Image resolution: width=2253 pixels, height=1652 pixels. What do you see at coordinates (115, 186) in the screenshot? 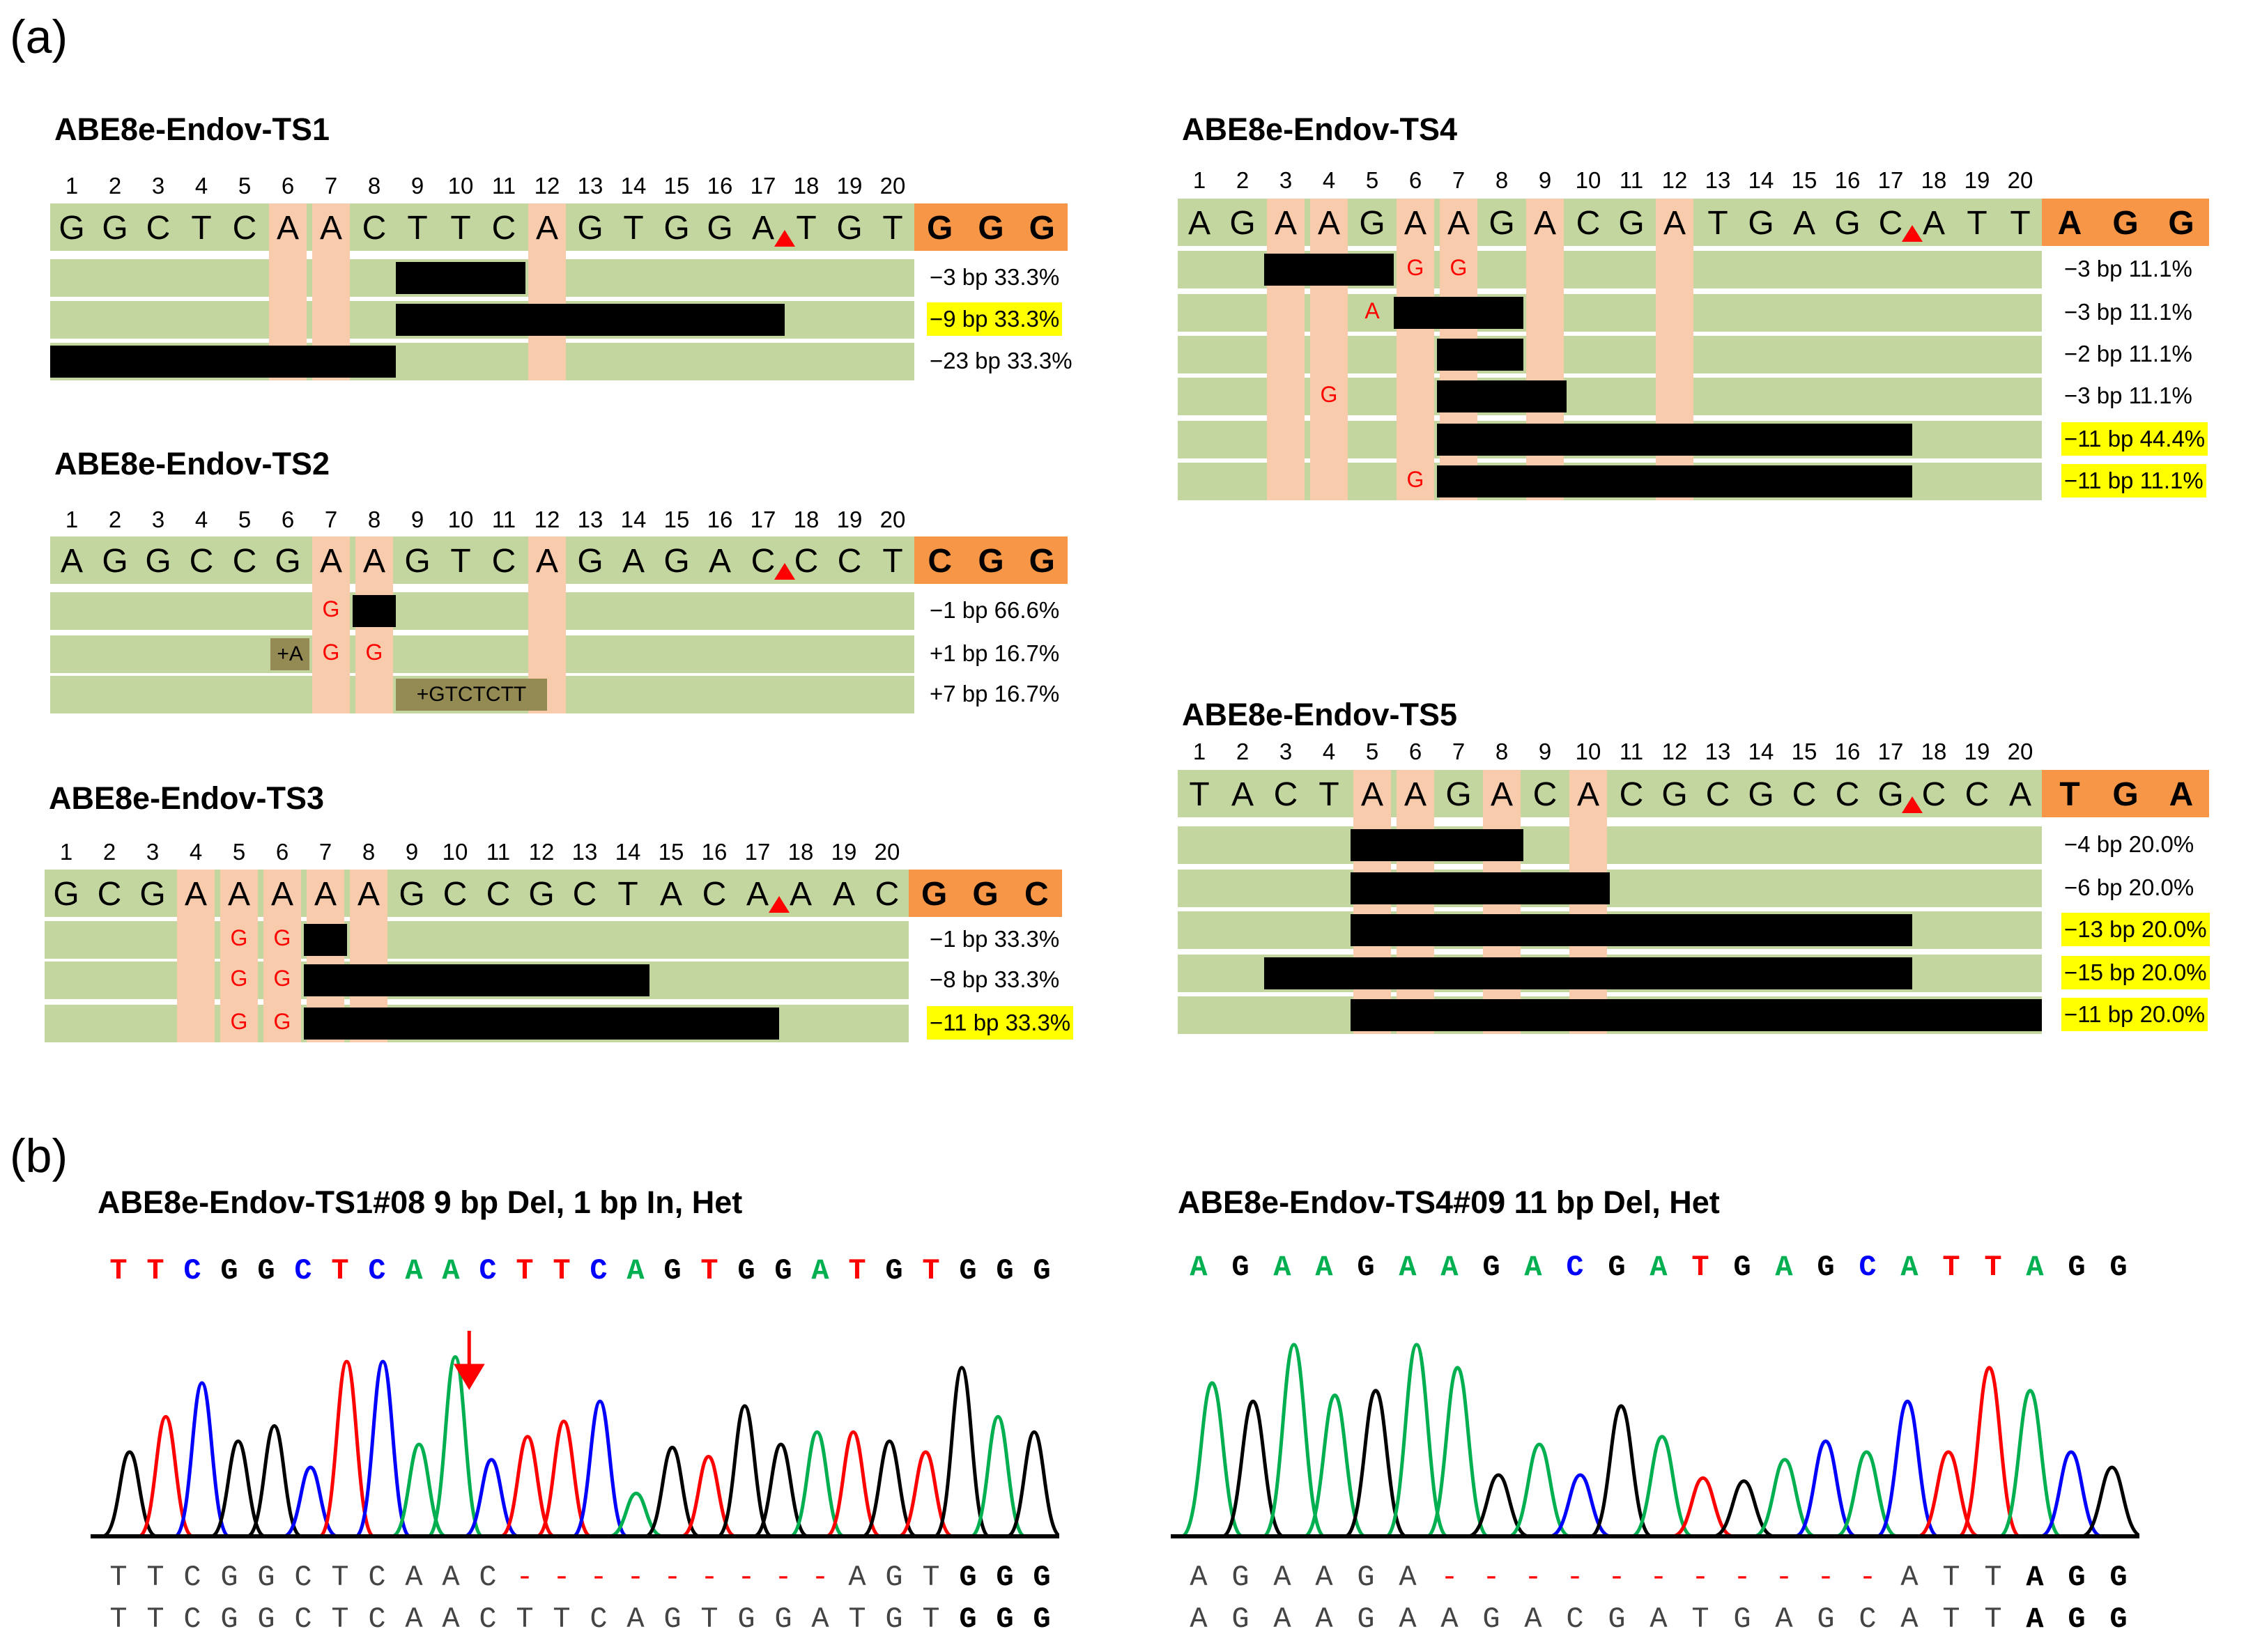
I see `position-number: 2` at bounding box center [115, 186].